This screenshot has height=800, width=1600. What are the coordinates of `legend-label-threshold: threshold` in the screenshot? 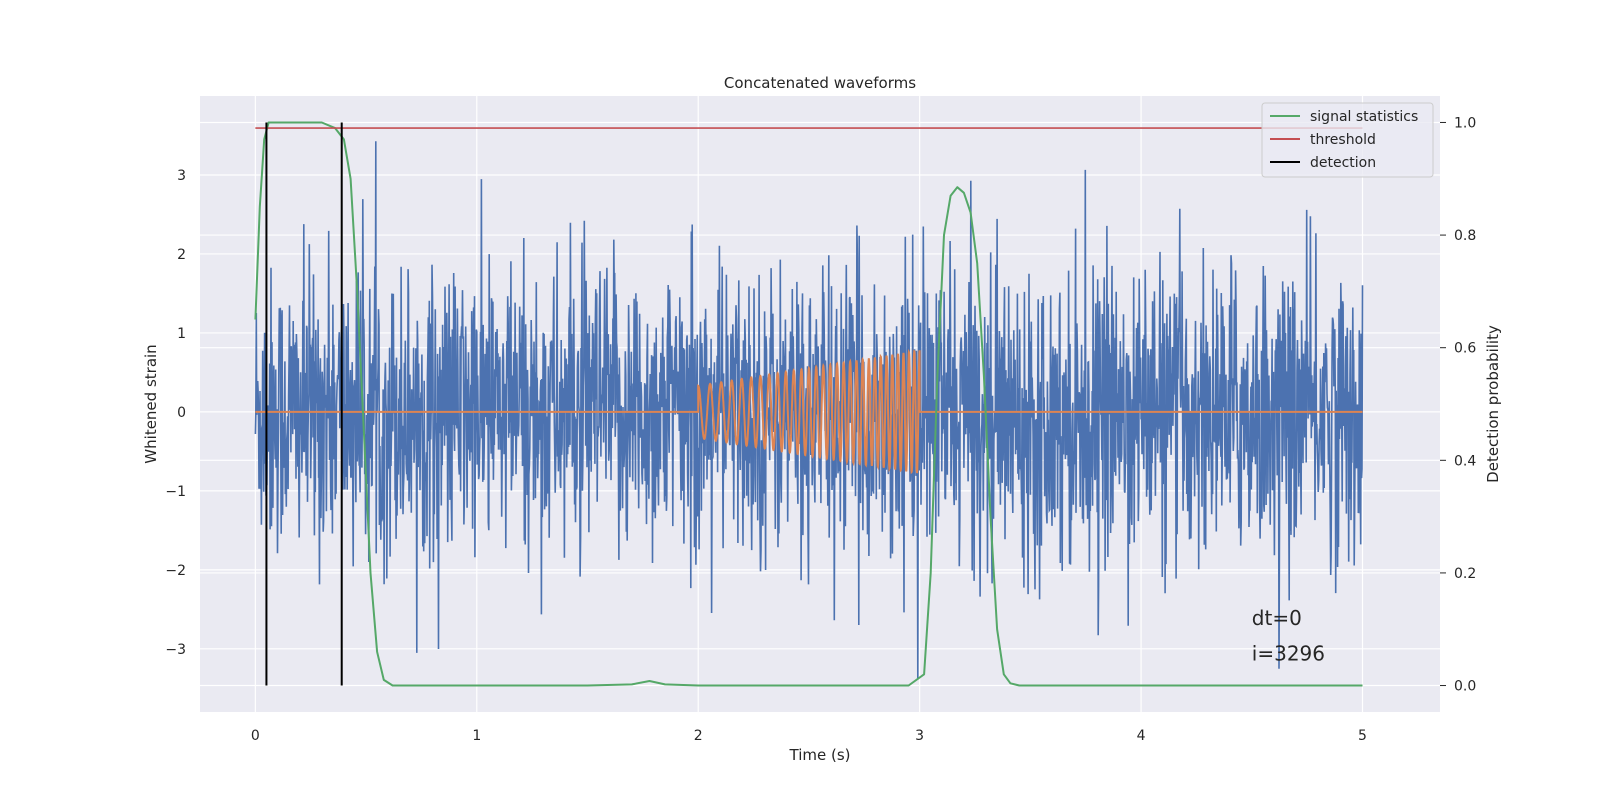 It's located at (1343, 140).